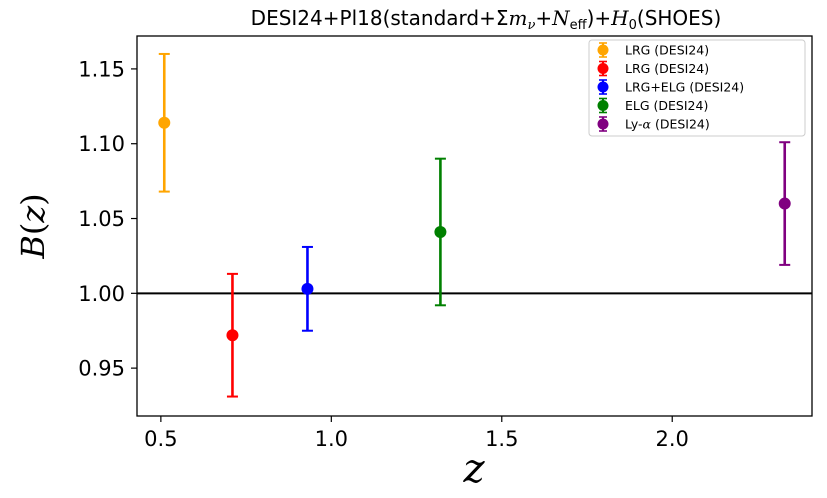  I want to click on x-axis-label: z, so click(473, 469).